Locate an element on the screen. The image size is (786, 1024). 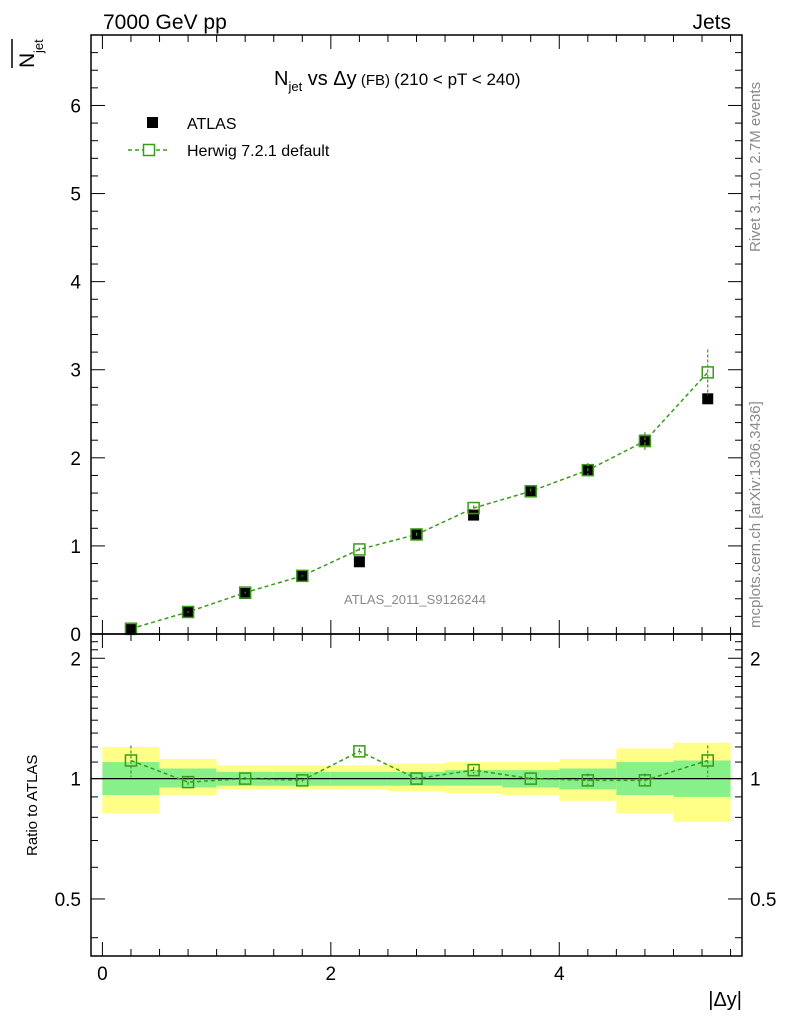
main-ylabel: N jet is located at coordinates (28, 53).